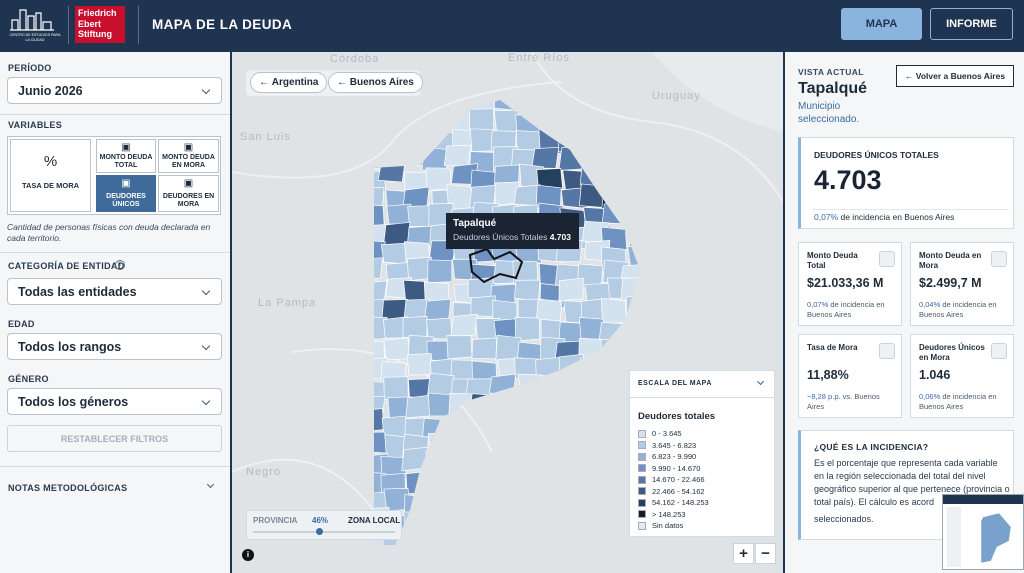 This screenshot has height=573, width=1024. What do you see at coordinates (935, 375) in the screenshot?
I see `metric-value: 1.046` at bounding box center [935, 375].